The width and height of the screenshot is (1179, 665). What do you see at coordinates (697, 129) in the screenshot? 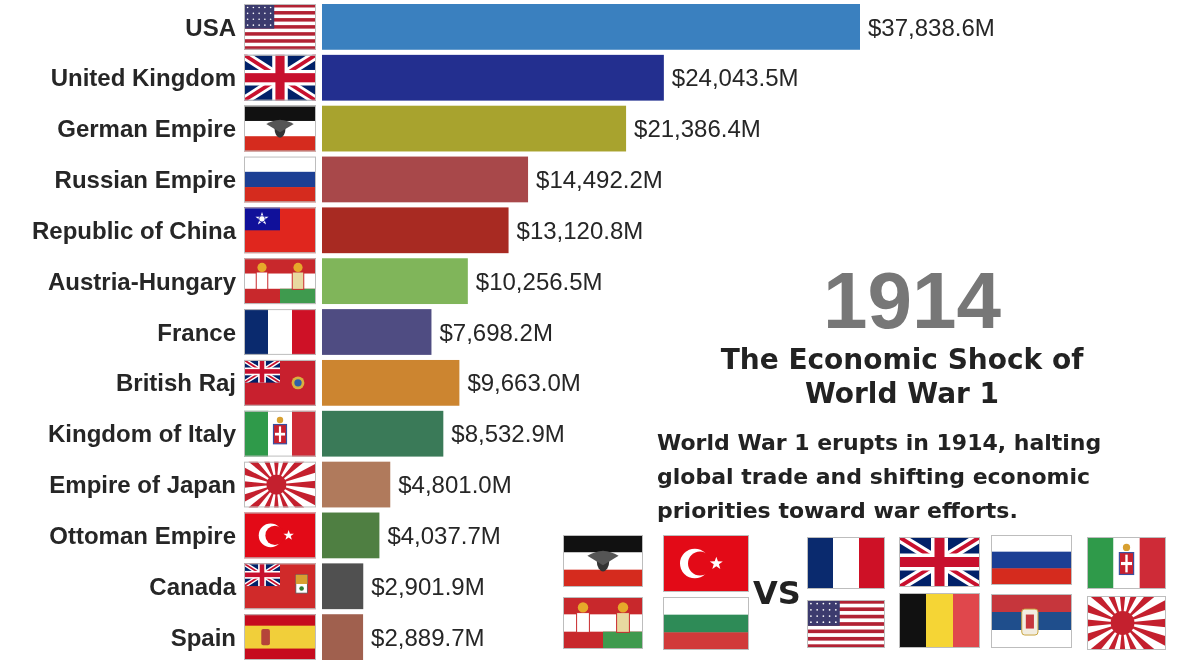
I see `data-label: $21,386.4M` at bounding box center [697, 129].